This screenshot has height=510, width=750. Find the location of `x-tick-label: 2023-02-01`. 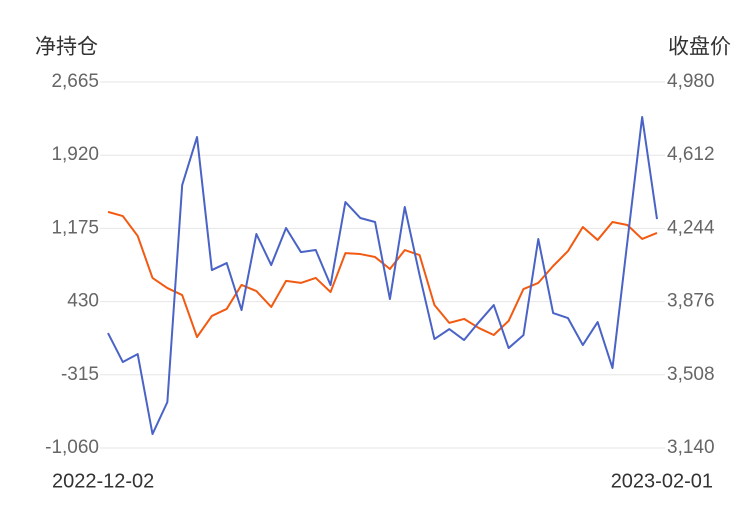

x-tick-label: 2023-02-01 is located at coordinates (662, 481).